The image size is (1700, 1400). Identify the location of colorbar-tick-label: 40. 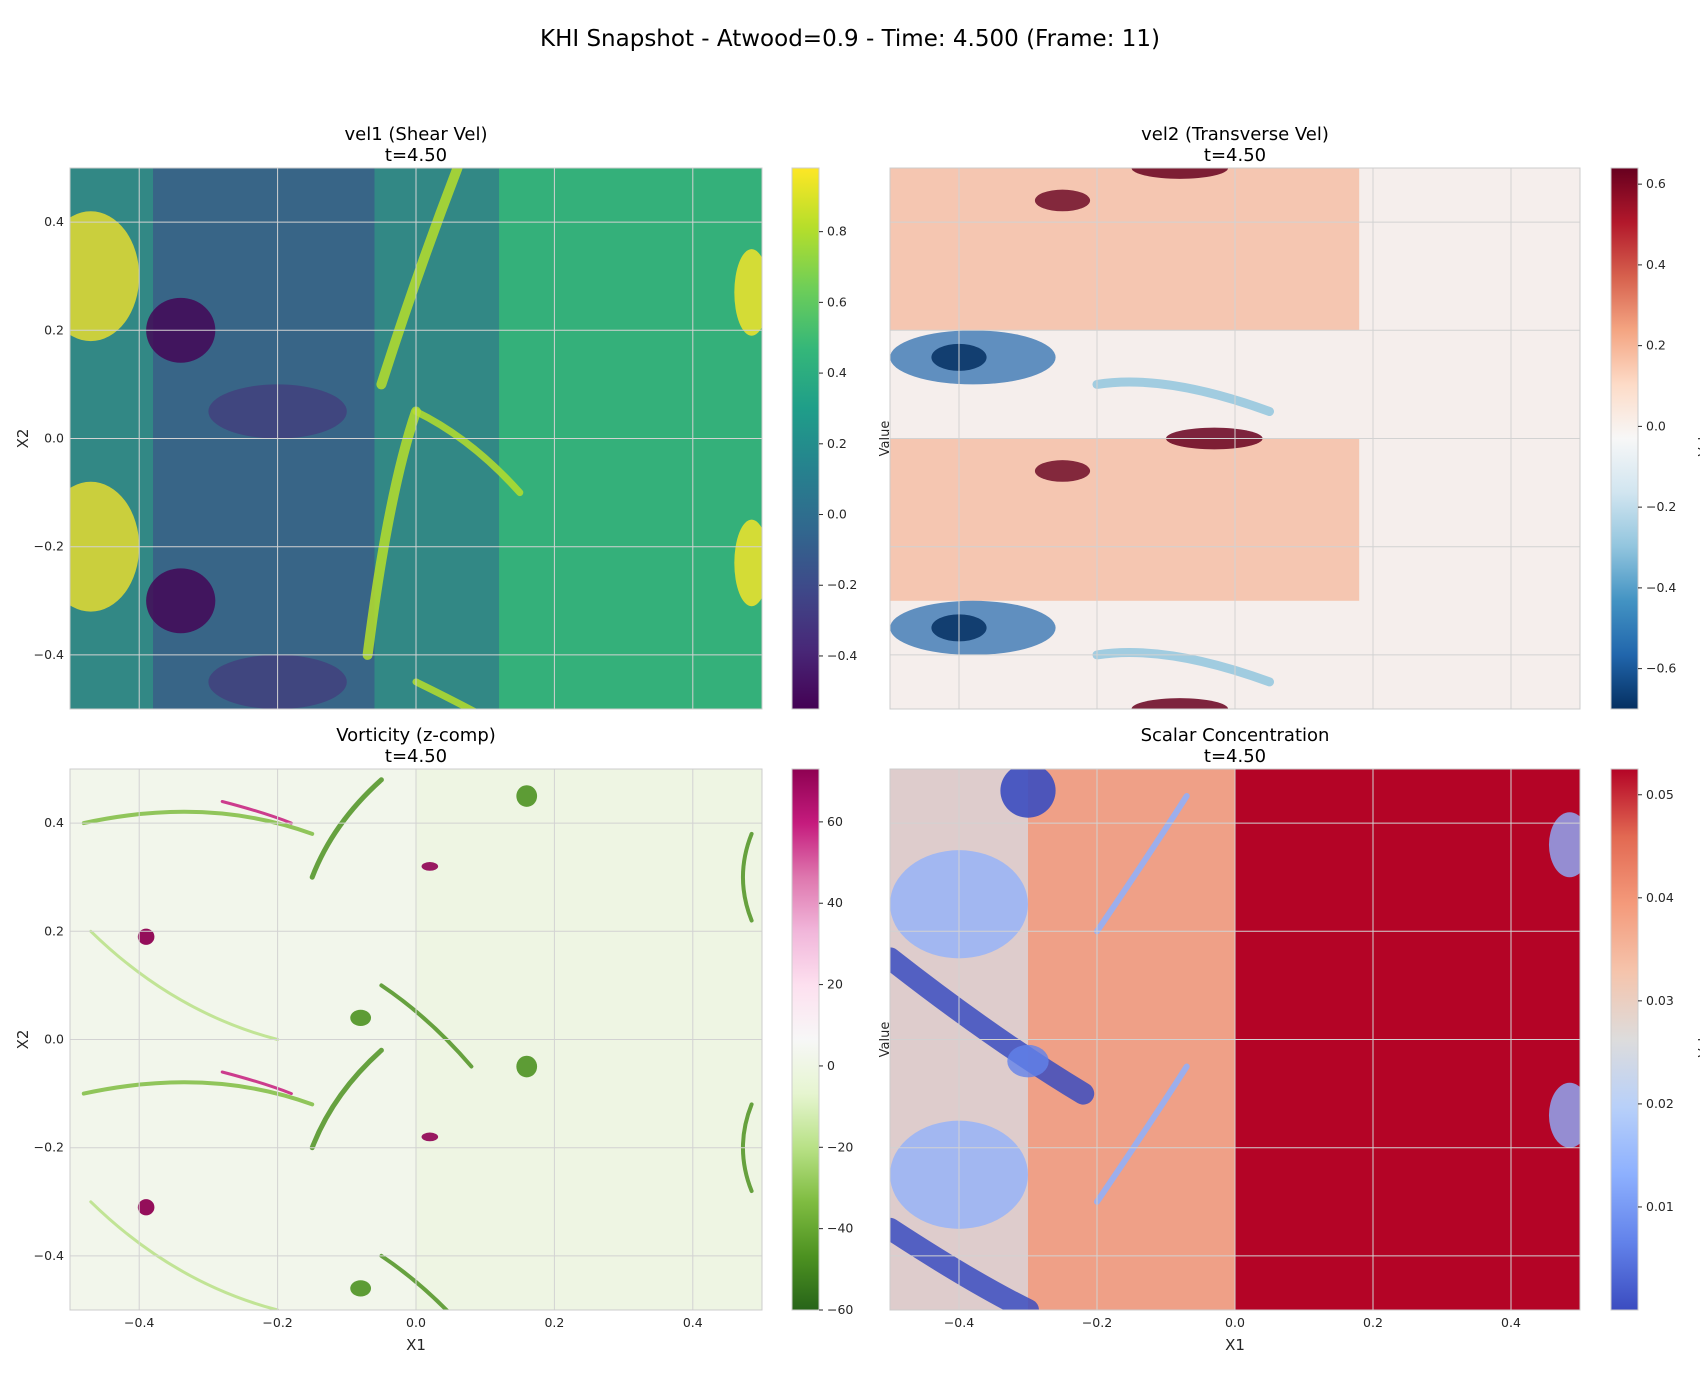
(835, 902).